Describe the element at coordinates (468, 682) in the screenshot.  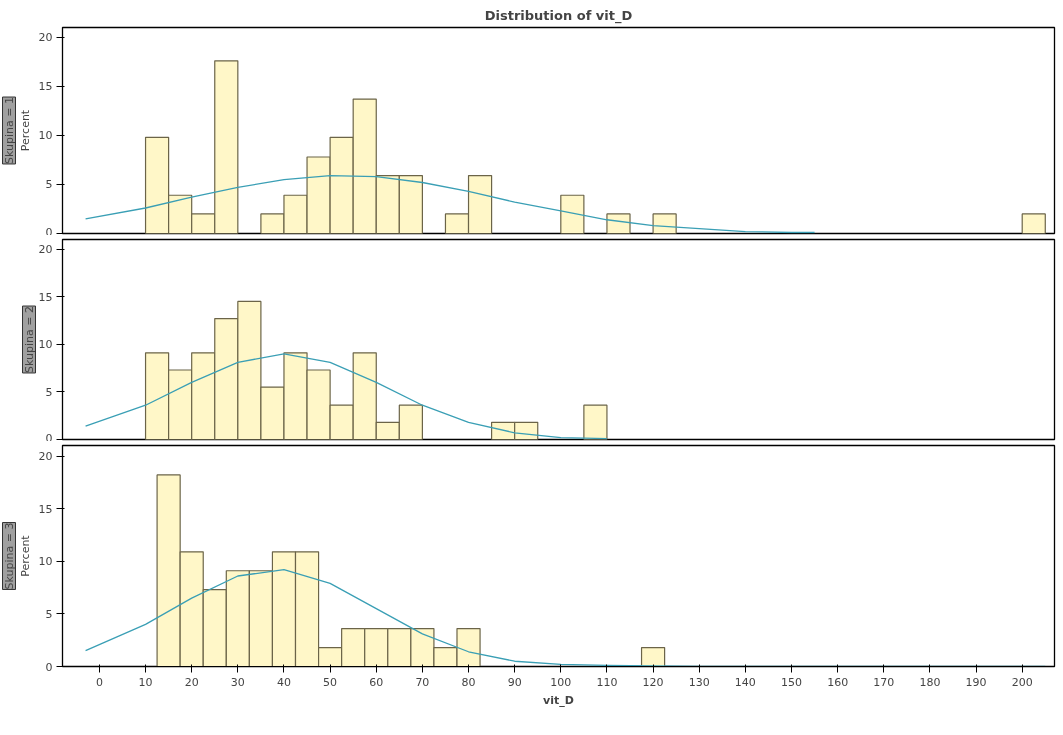
I see `x-tick-label: 80` at that location.